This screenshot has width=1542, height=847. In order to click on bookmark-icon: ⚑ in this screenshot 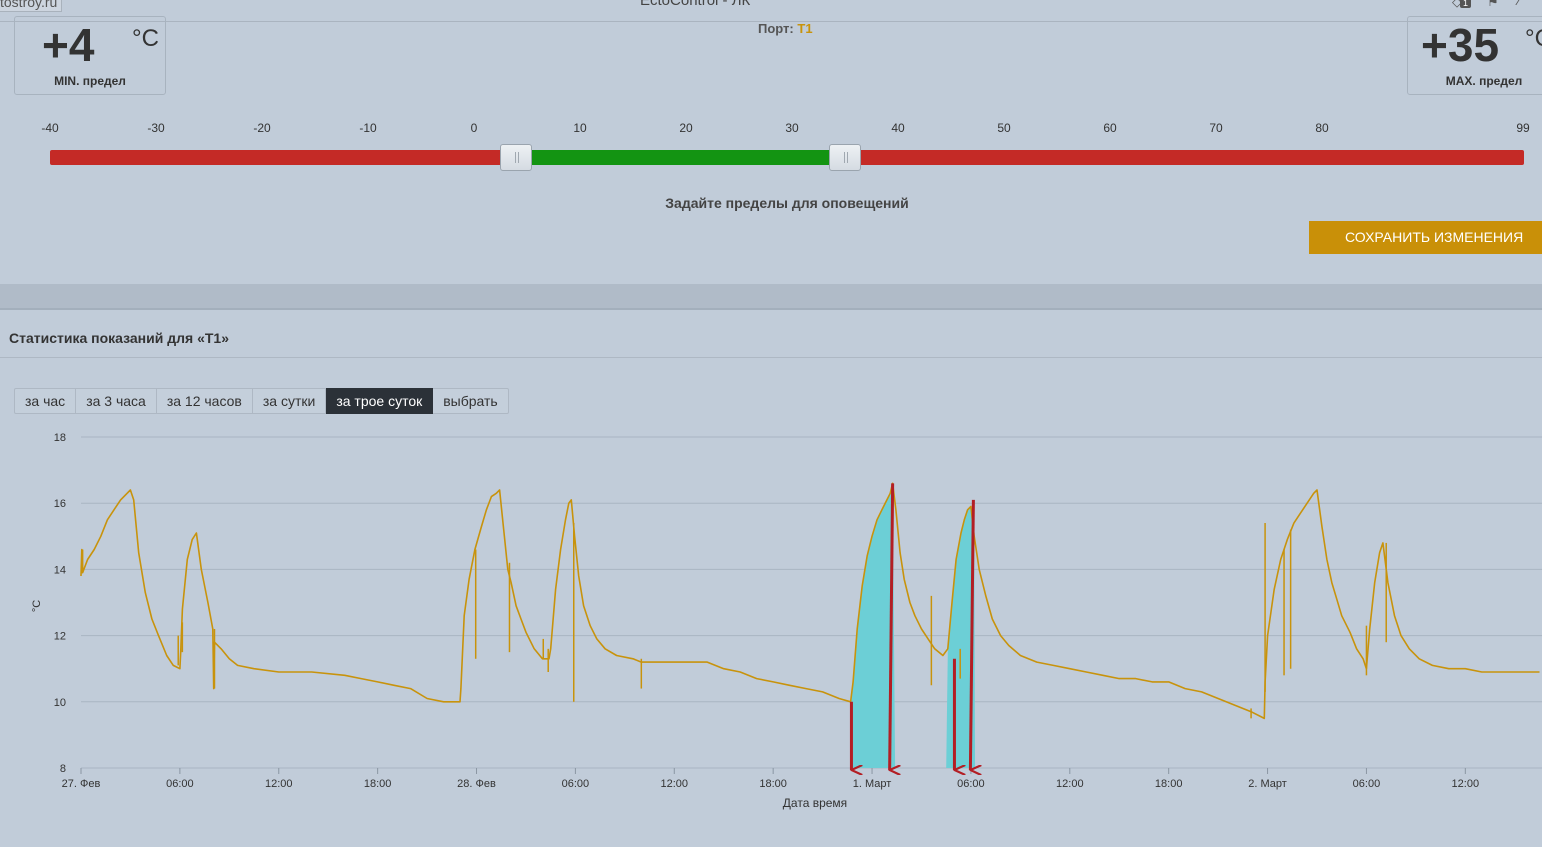, I will do `click(1493, 4)`.